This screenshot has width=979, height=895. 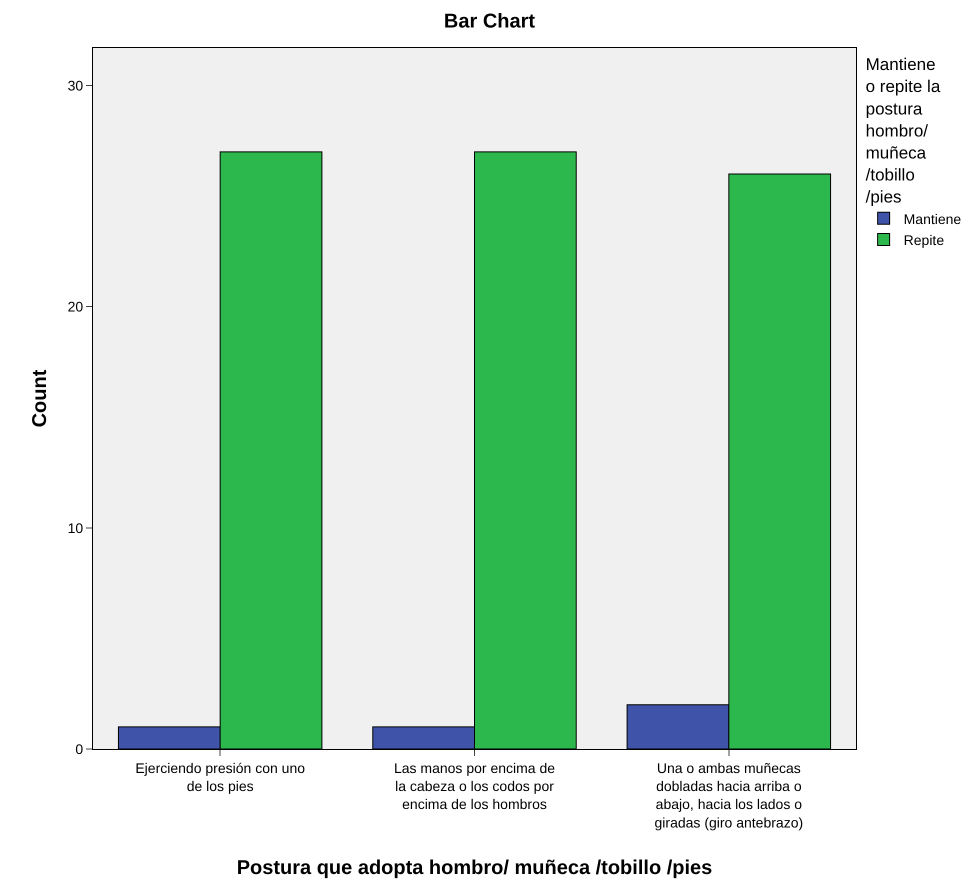 What do you see at coordinates (903, 131) in the screenshot?
I see `legend-title: Mantiene o repite la postura hombro/ muñeca /tobillo /pies` at bounding box center [903, 131].